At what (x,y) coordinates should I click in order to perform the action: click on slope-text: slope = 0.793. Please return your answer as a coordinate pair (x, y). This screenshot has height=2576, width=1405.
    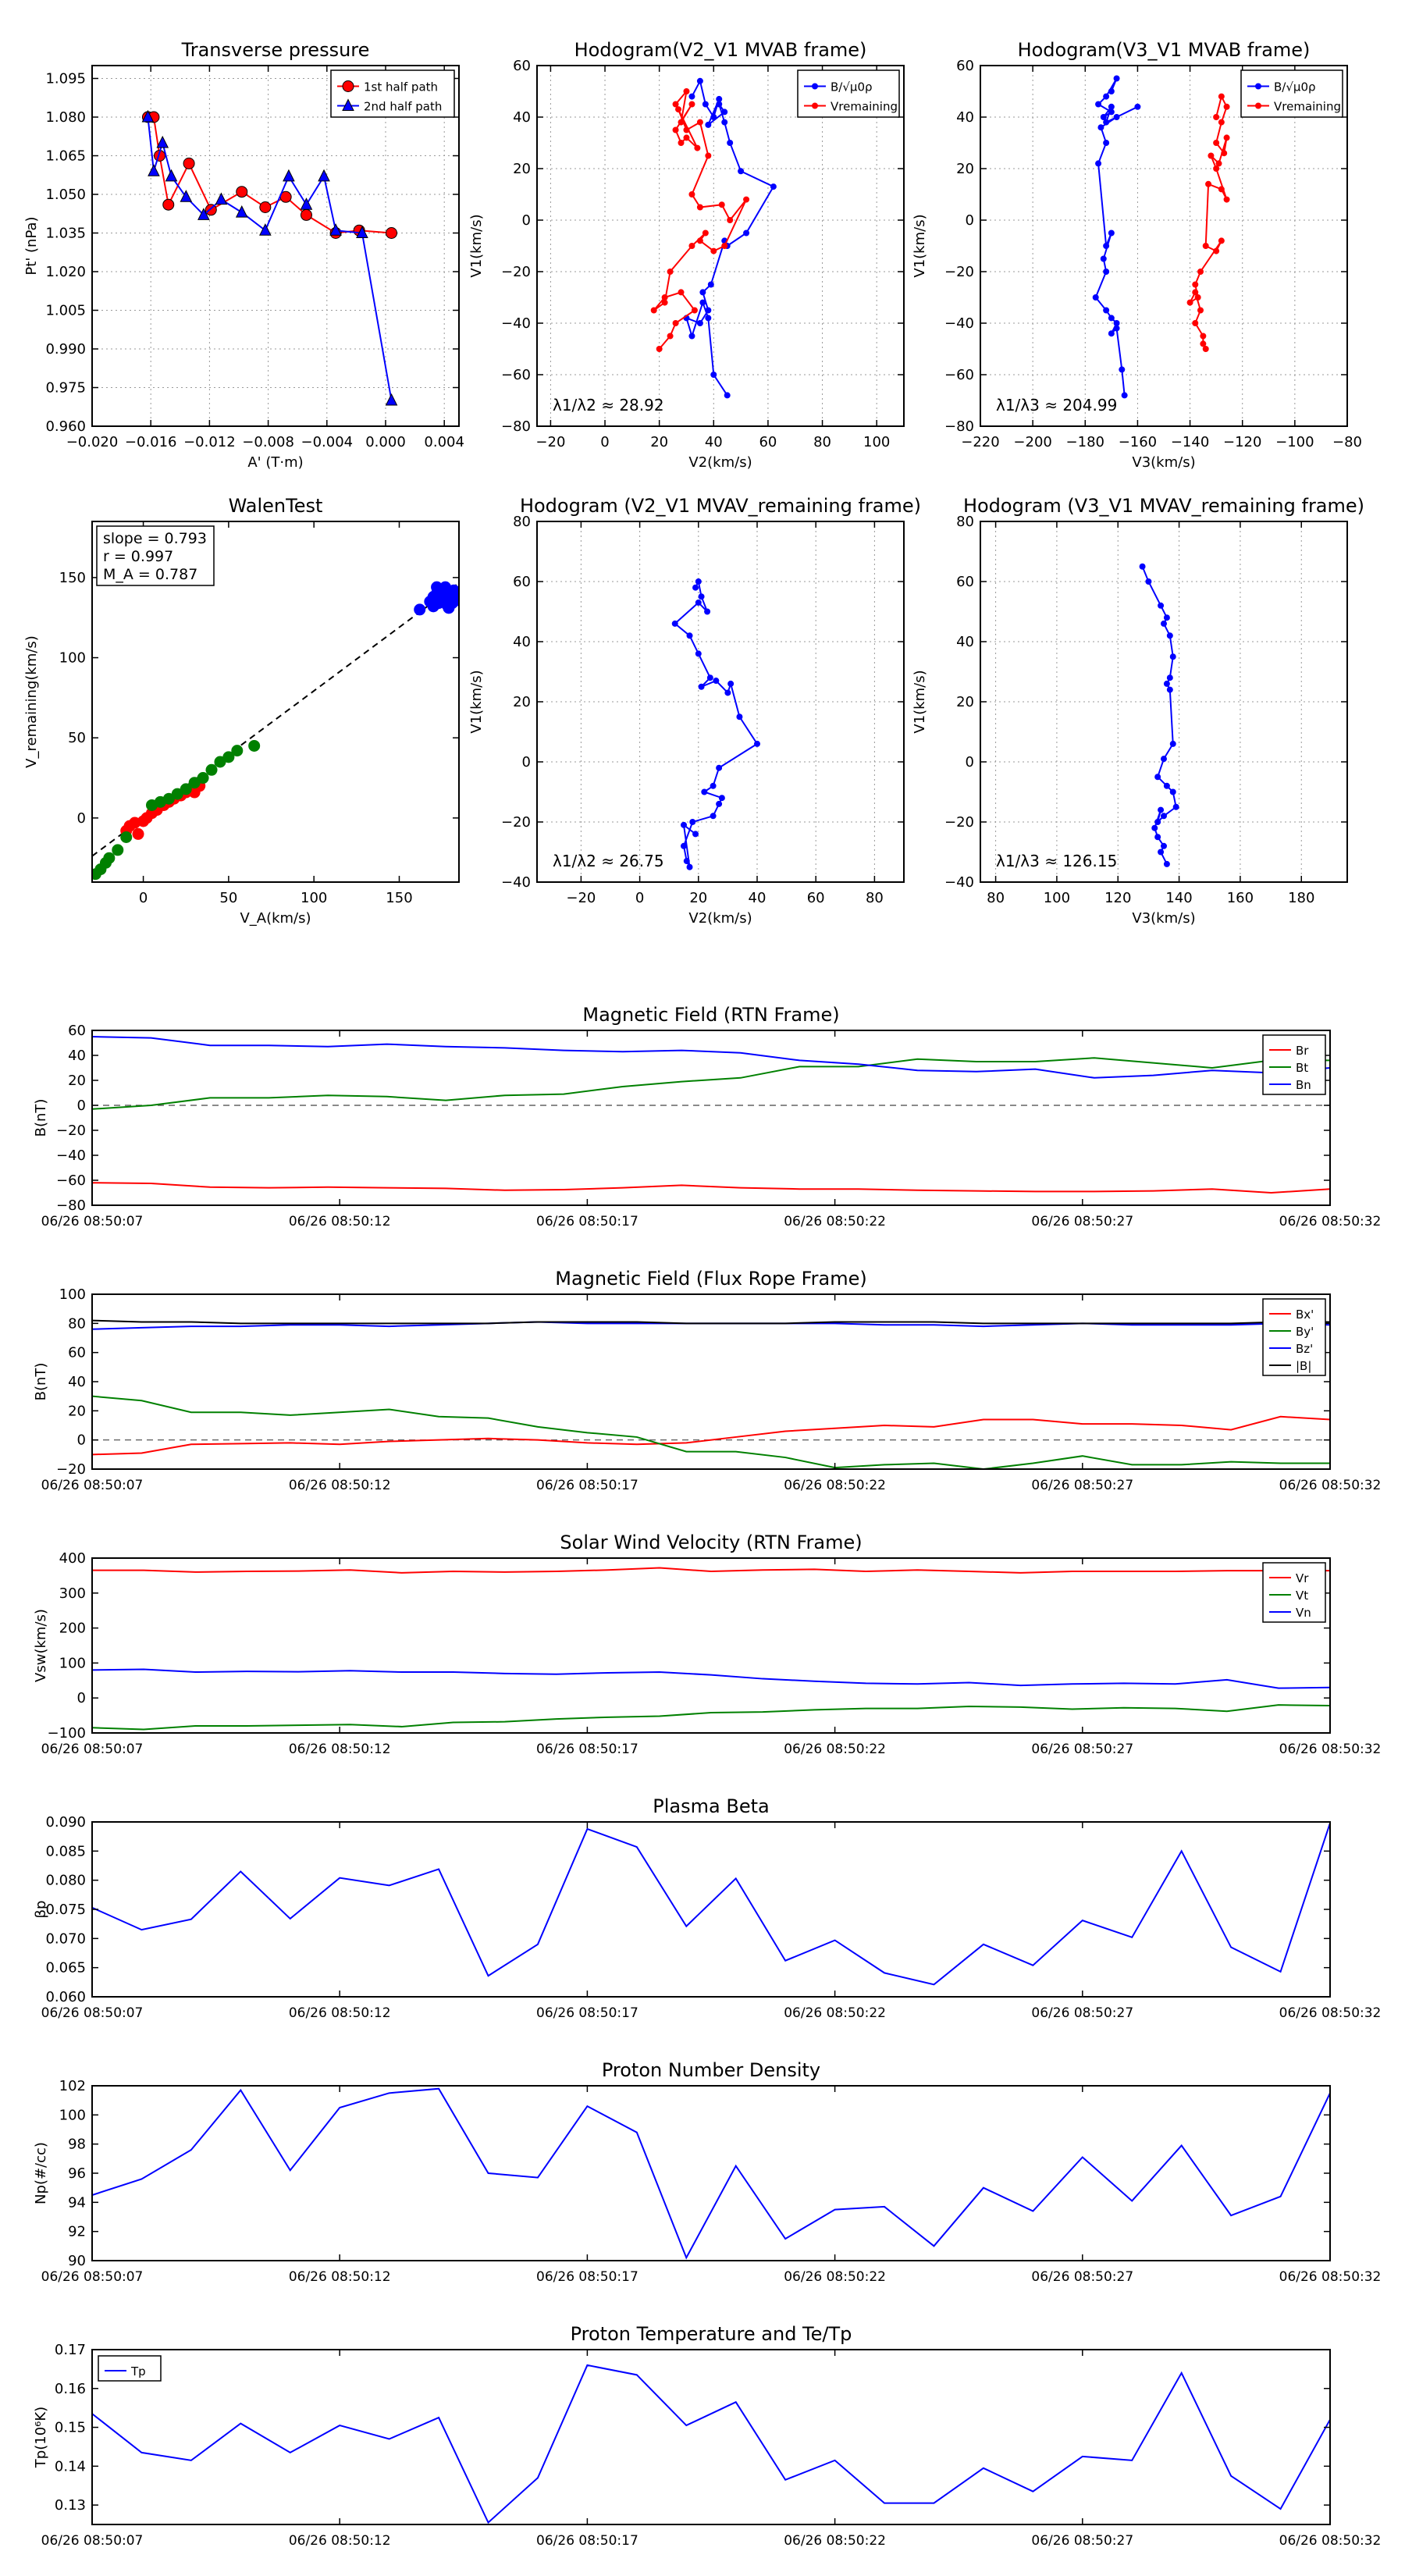
    Looking at the image, I should click on (155, 538).